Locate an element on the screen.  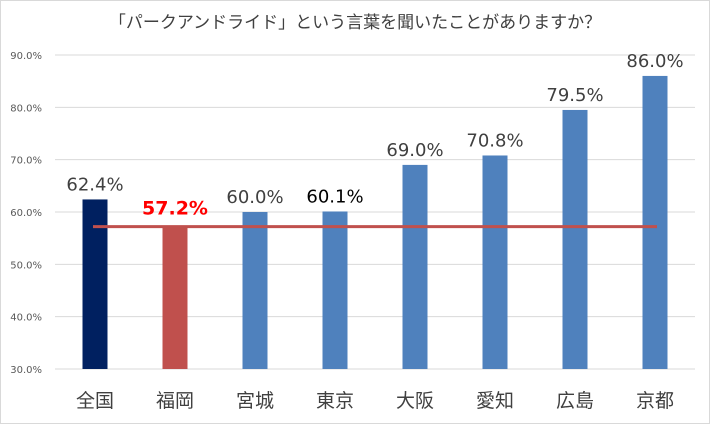
data-label: 79.5% is located at coordinates (574, 95).